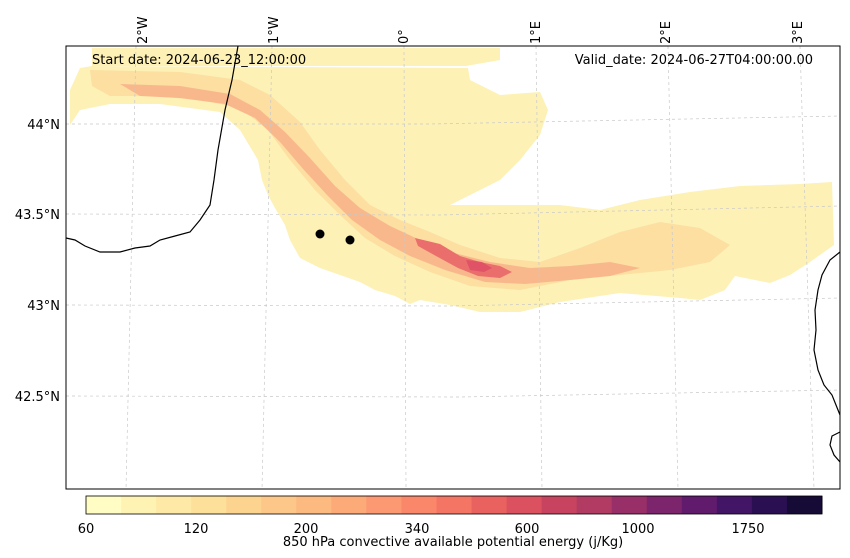 This screenshot has width=850, height=558. Describe the element at coordinates (536, 32) in the screenshot. I see `lon-label: 1°E` at that location.